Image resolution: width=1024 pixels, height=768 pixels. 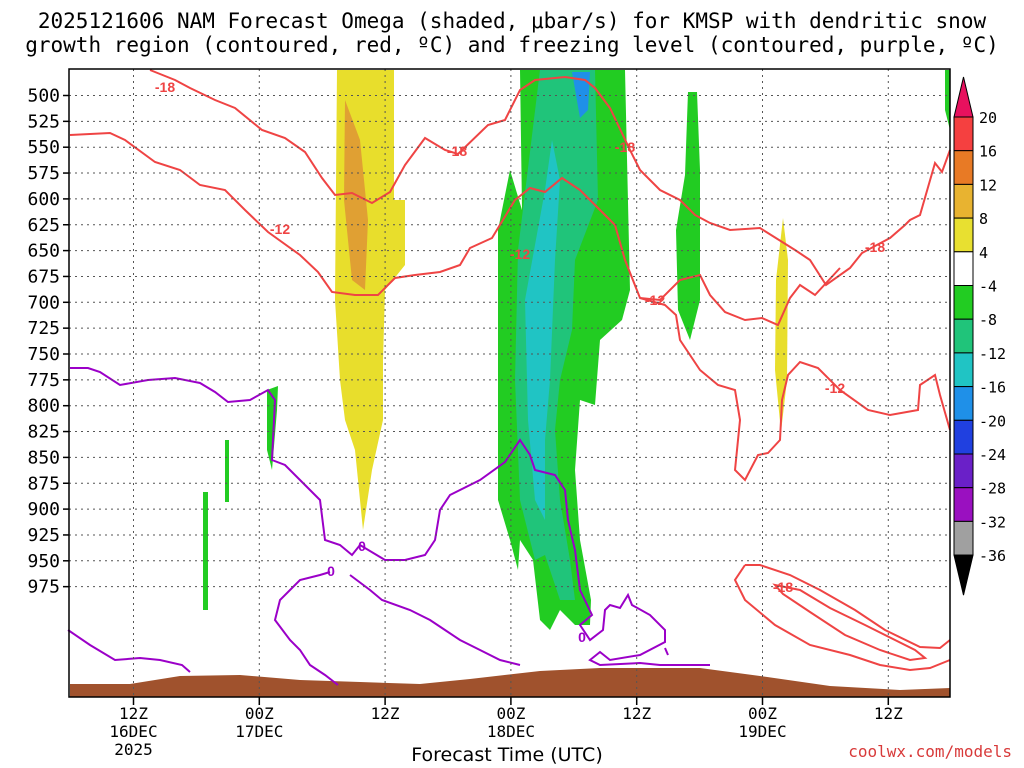 What do you see at coordinates (988, 320) in the screenshot?
I see `colorbar-label: -8` at bounding box center [988, 320].